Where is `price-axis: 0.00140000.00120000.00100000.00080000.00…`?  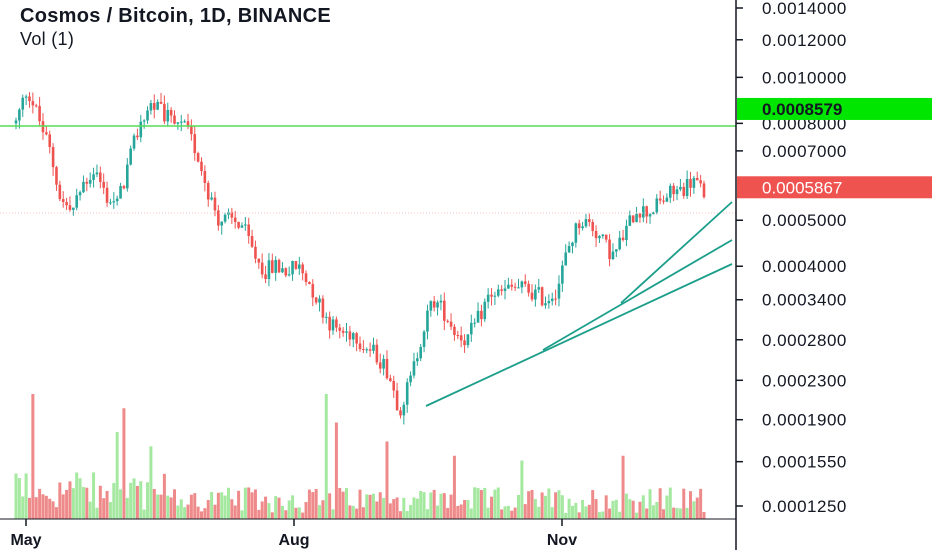
price-axis: 0.00140000.00120000.00100000.00080000.00… is located at coordinates (791, 258).